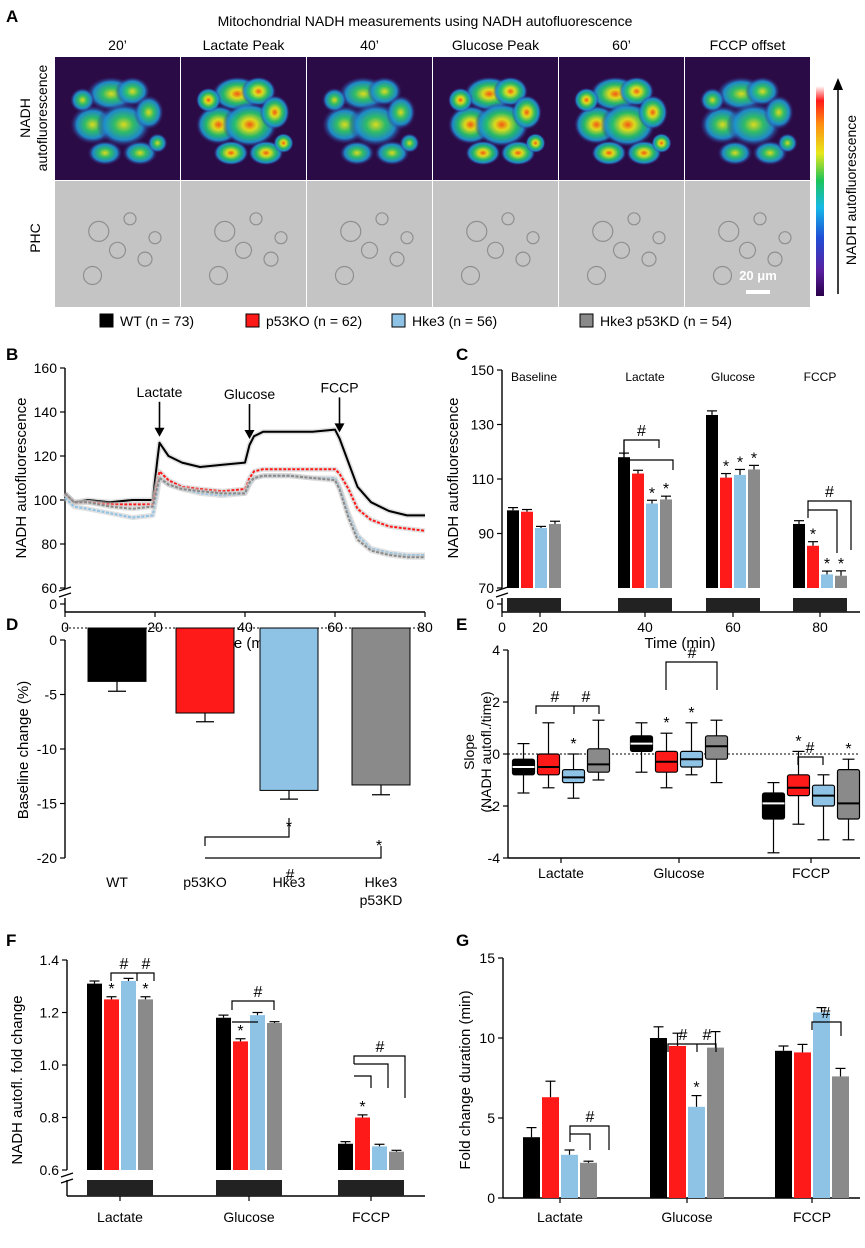 The height and width of the screenshot is (1248, 865). I want to click on x-tick-label: Hke3, so click(289, 882).